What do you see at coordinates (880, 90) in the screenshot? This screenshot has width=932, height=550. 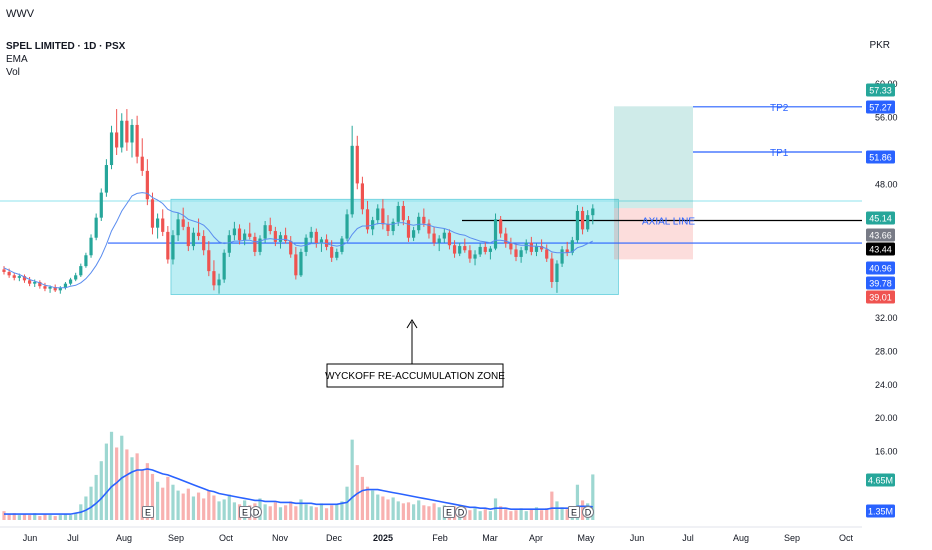 I see `price-label: 57.33` at bounding box center [880, 90].